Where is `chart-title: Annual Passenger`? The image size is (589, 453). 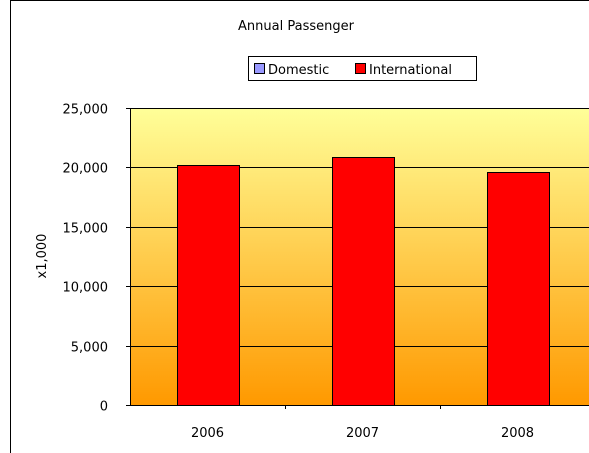
chart-title: Annual Passenger is located at coordinates (296, 26).